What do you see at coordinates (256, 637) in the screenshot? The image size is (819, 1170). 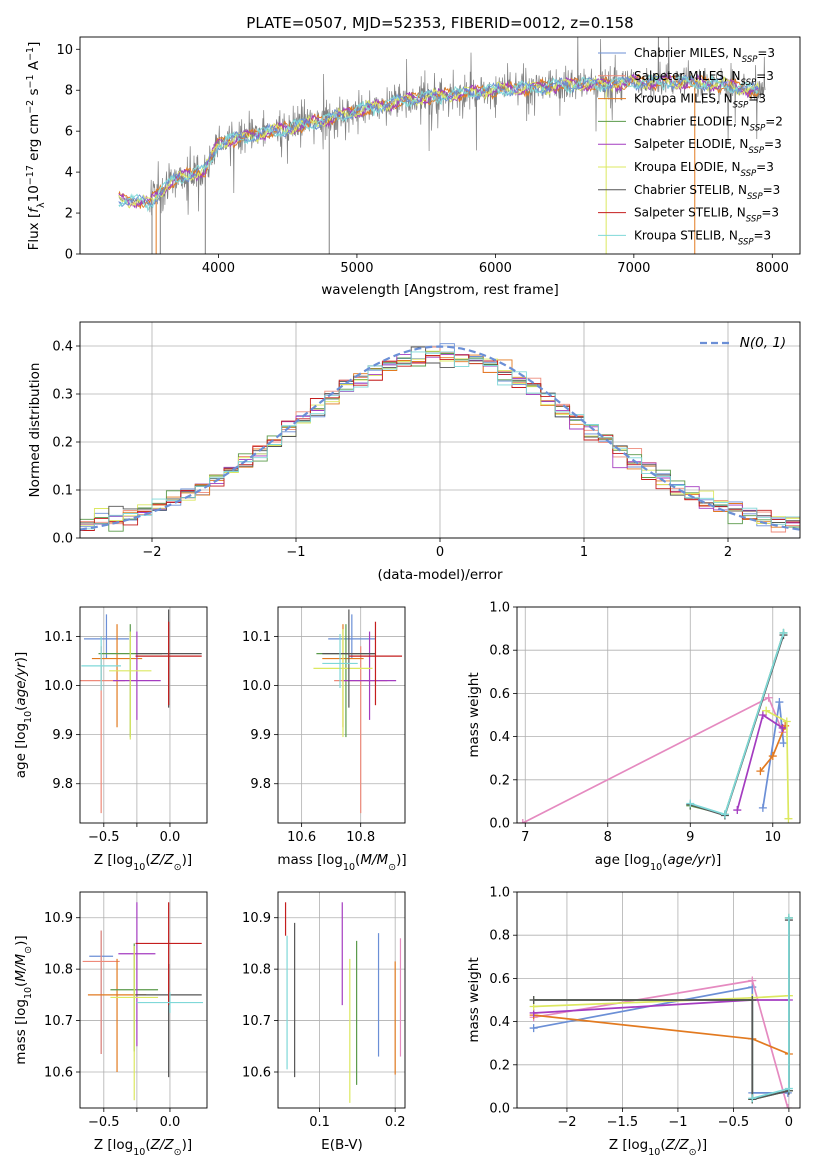 I see `y-tick-label: 10.1` at bounding box center [256, 637].